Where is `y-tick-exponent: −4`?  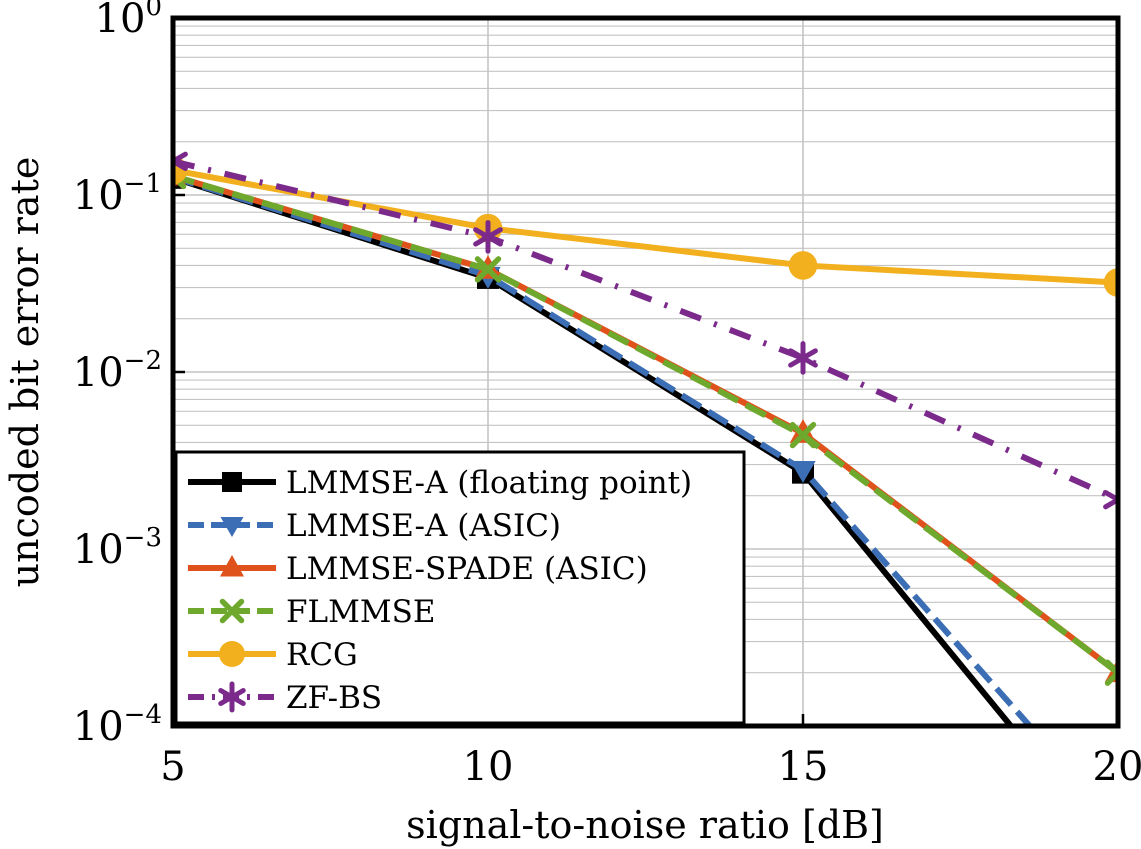
y-tick-exponent: −4 is located at coordinates (143, 715).